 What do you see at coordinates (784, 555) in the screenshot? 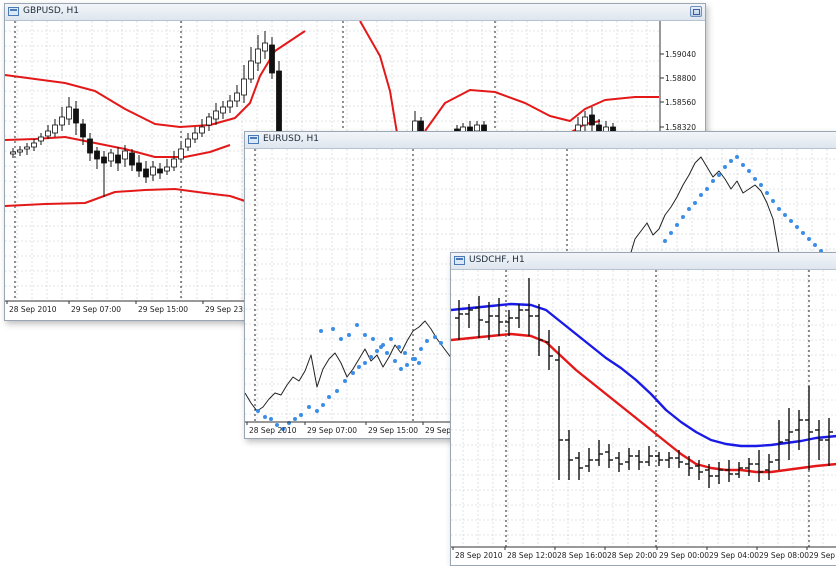
I see `time-axis-label: 29 Sep 08:00` at bounding box center [784, 555].